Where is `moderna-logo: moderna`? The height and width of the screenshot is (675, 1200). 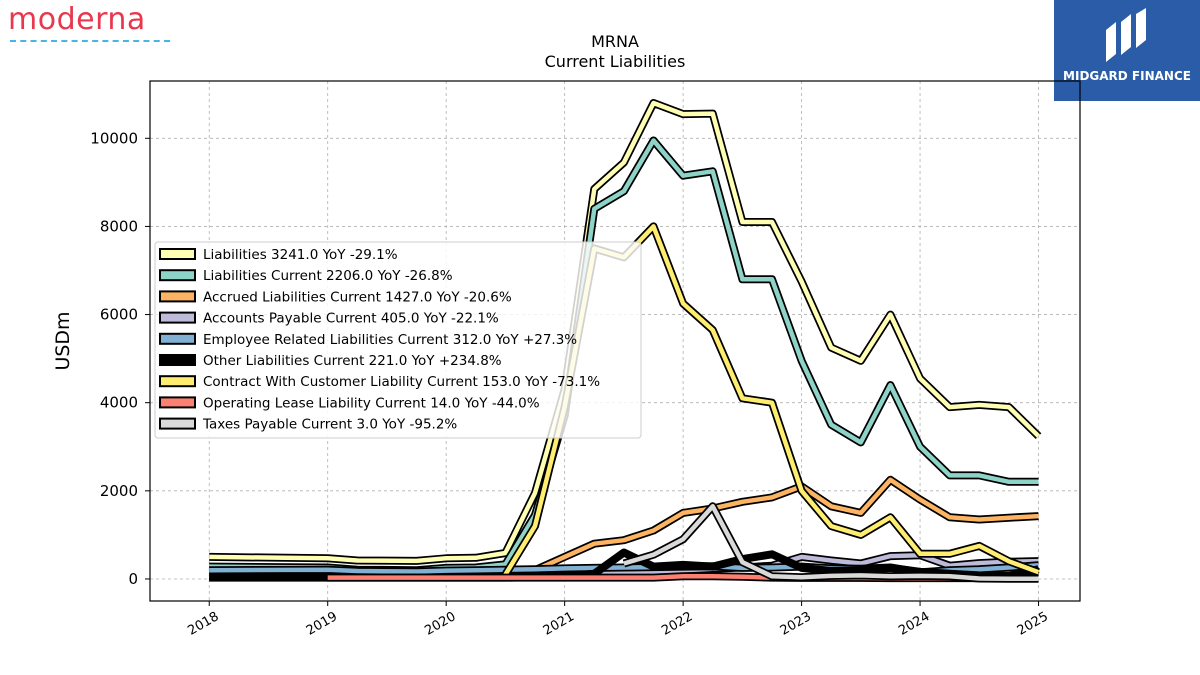
moderna-logo: moderna is located at coordinates (89, 22).